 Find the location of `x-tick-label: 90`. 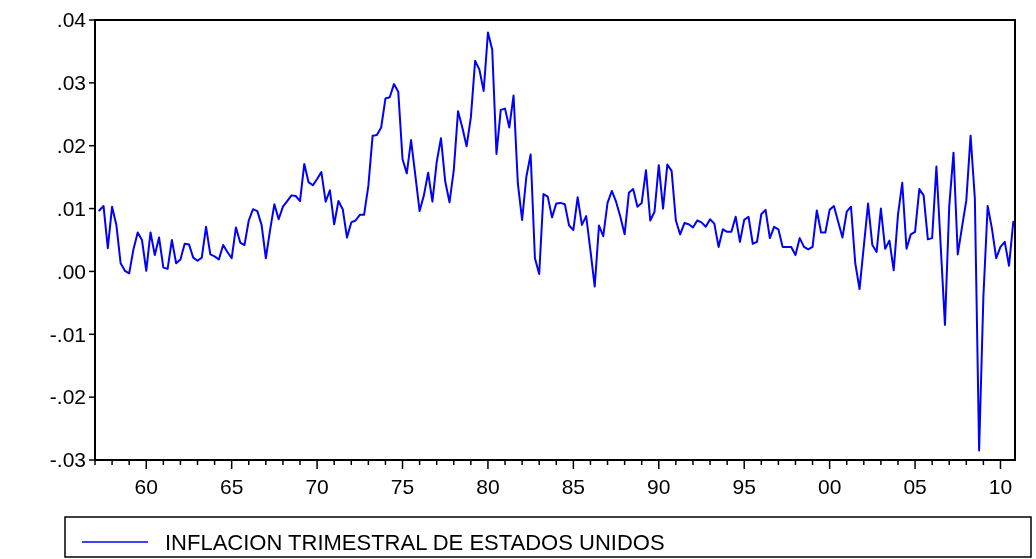

x-tick-label: 90 is located at coordinates (659, 486).